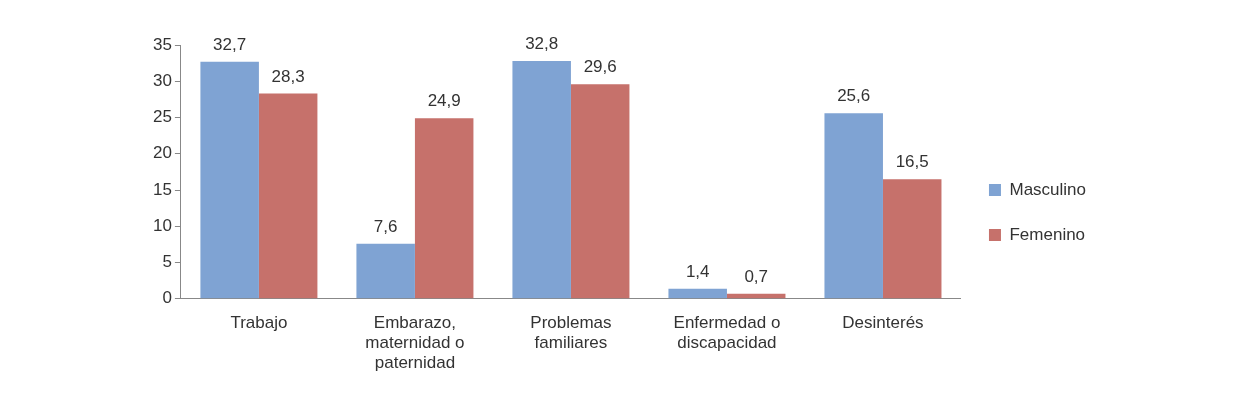  I want to click on data-label: 25,6, so click(854, 96).